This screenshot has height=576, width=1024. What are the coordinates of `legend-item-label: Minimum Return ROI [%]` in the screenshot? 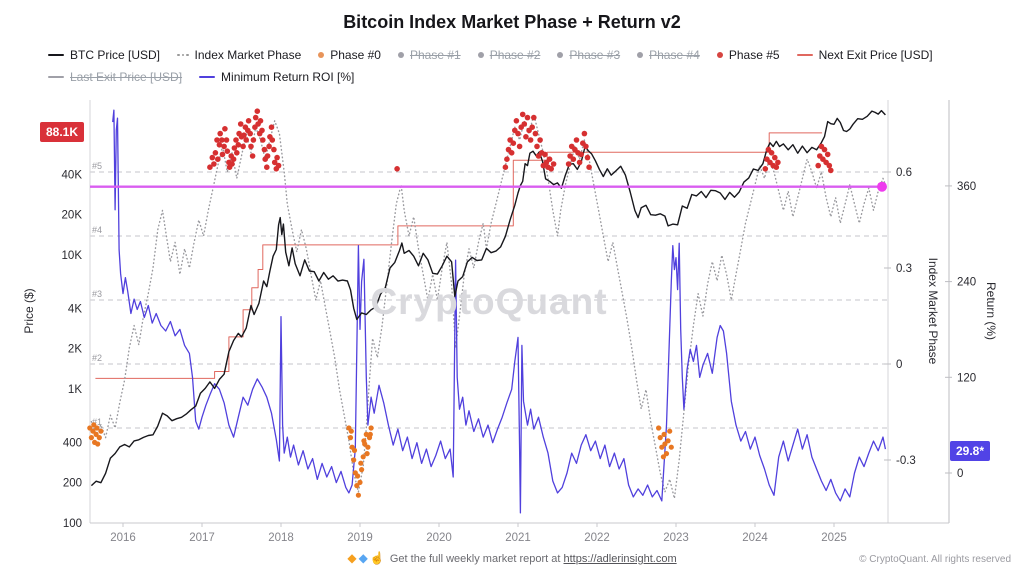 It's located at (288, 77).